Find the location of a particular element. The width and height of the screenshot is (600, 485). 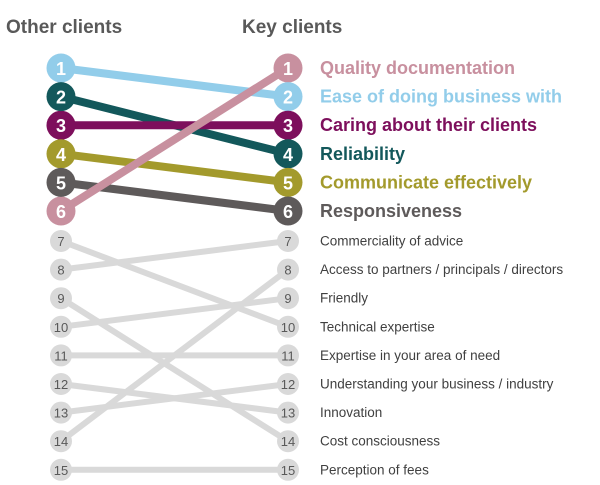

right-rank-number-4: 4 is located at coordinates (288, 155).